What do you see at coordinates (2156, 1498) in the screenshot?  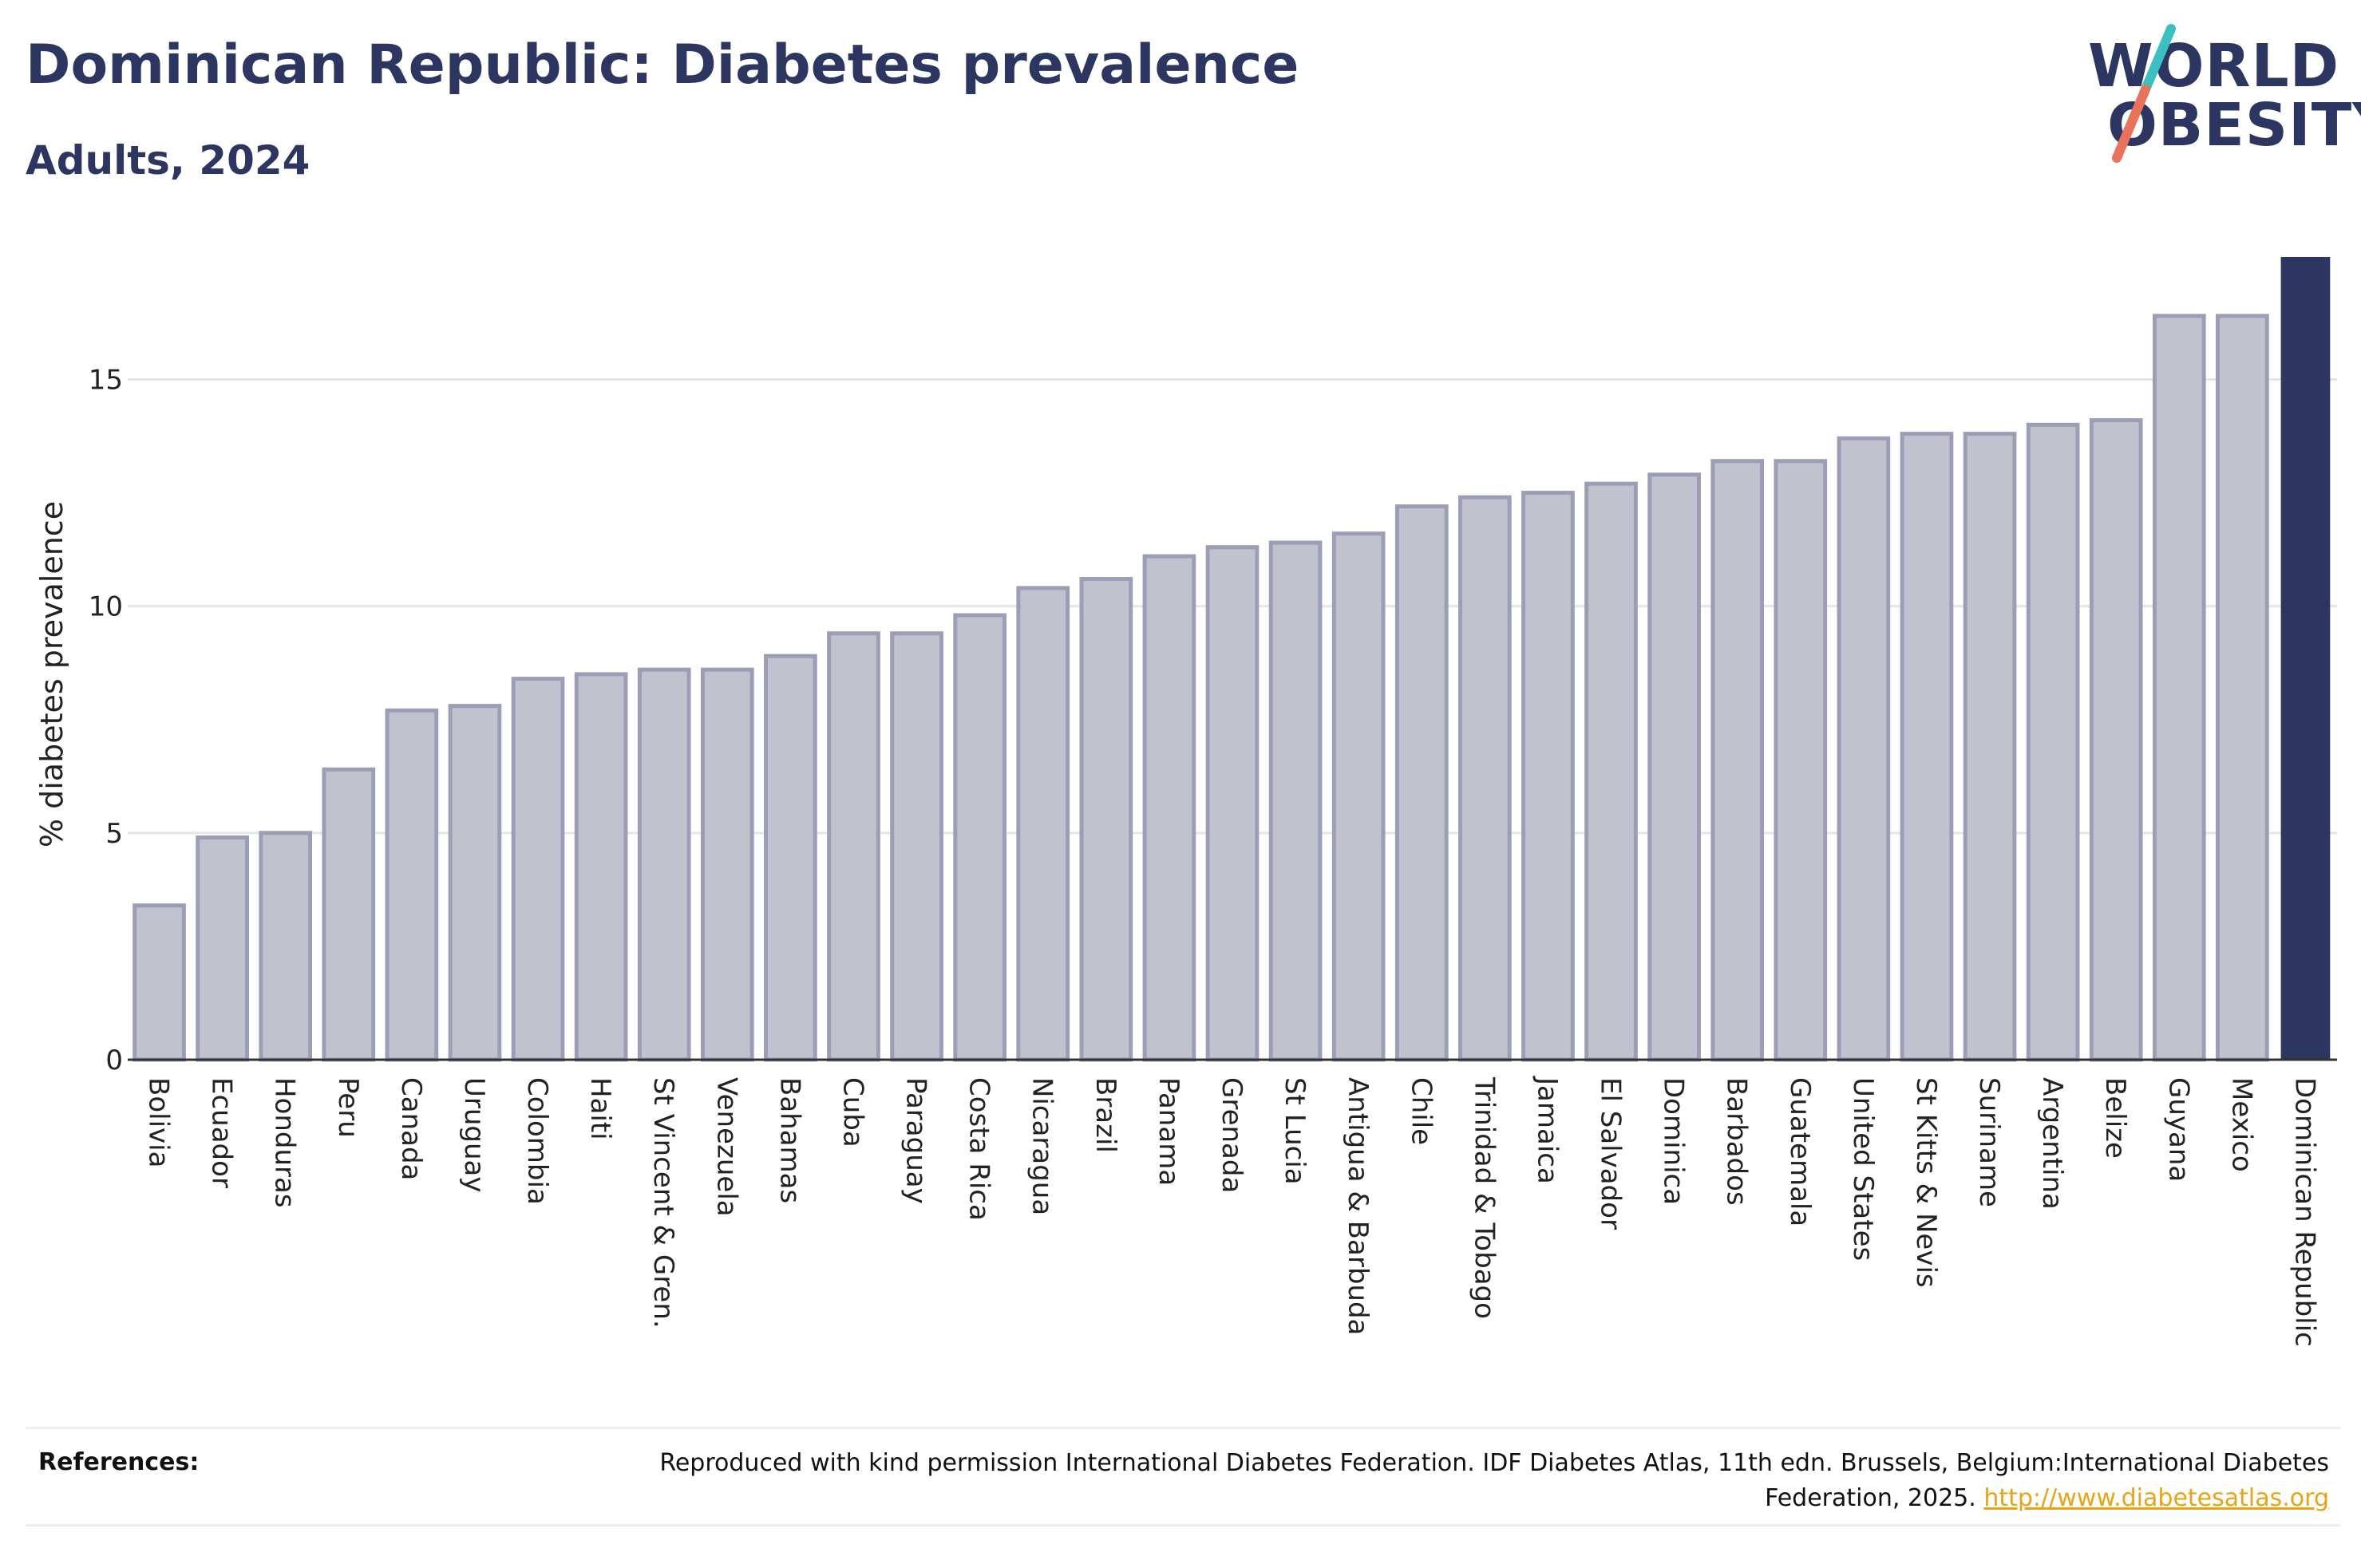 I see `references-link: http://www.diabetesatlas.org` at bounding box center [2156, 1498].